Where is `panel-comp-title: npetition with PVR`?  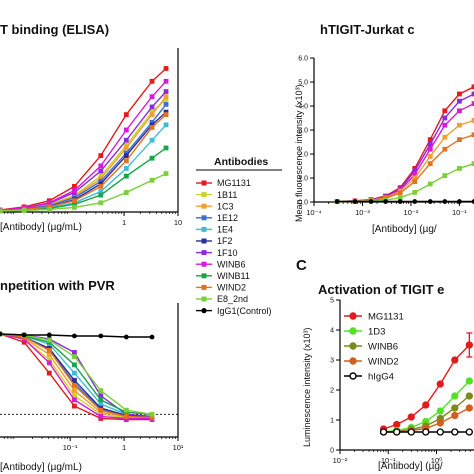 panel-comp-title: npetition with PVR is located at coordinates (57, 285).